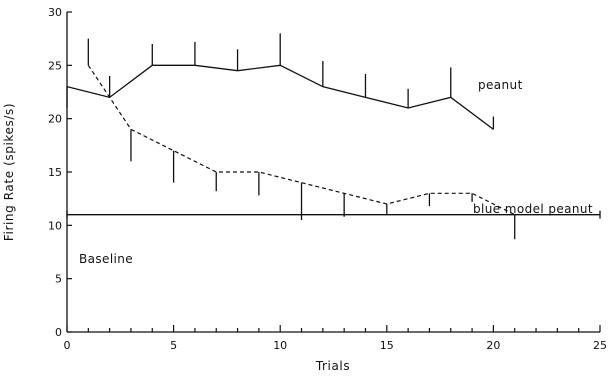 The image size is (616, 376). I want to click on x-ticks: 0 5 10 15 20 25, so click(335, 338).